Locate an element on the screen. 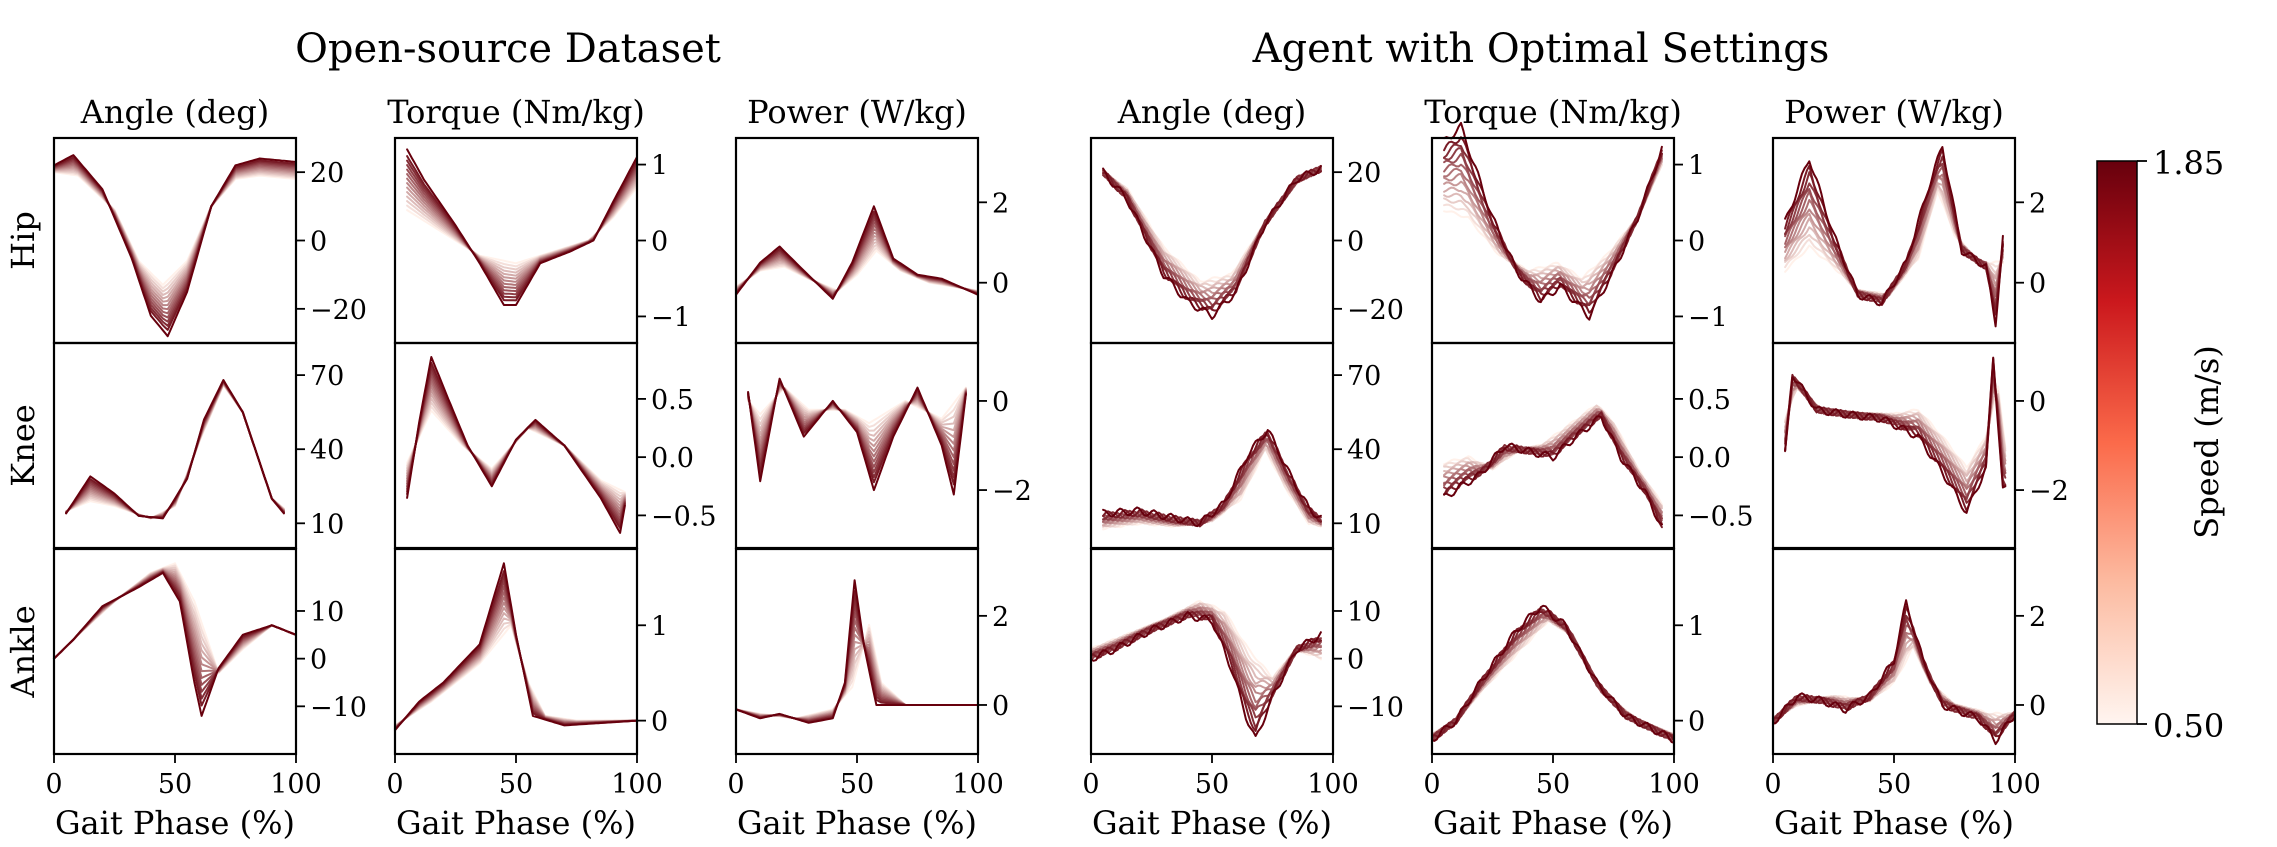  xaxis-label-c2: Gait Phase (%) is located at coordinates (857, 823).